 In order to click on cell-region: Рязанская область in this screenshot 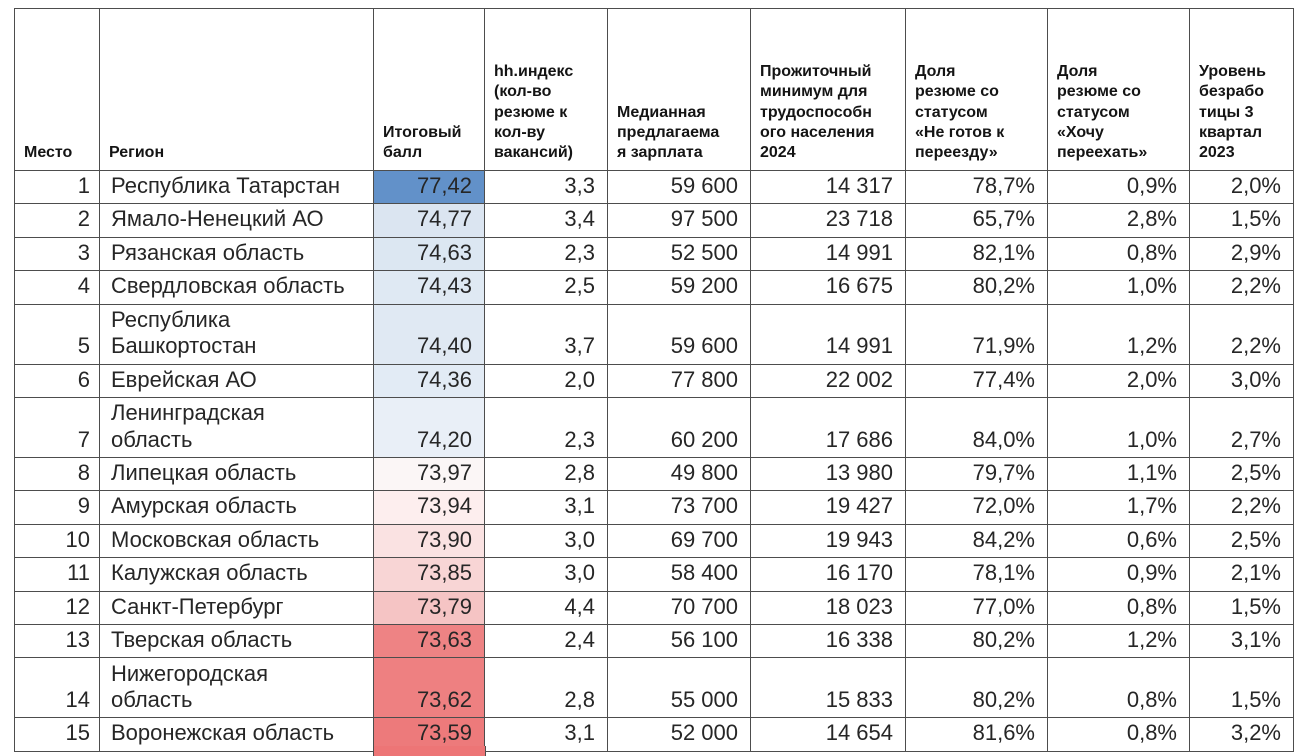, I will do `click(236, 254)`.